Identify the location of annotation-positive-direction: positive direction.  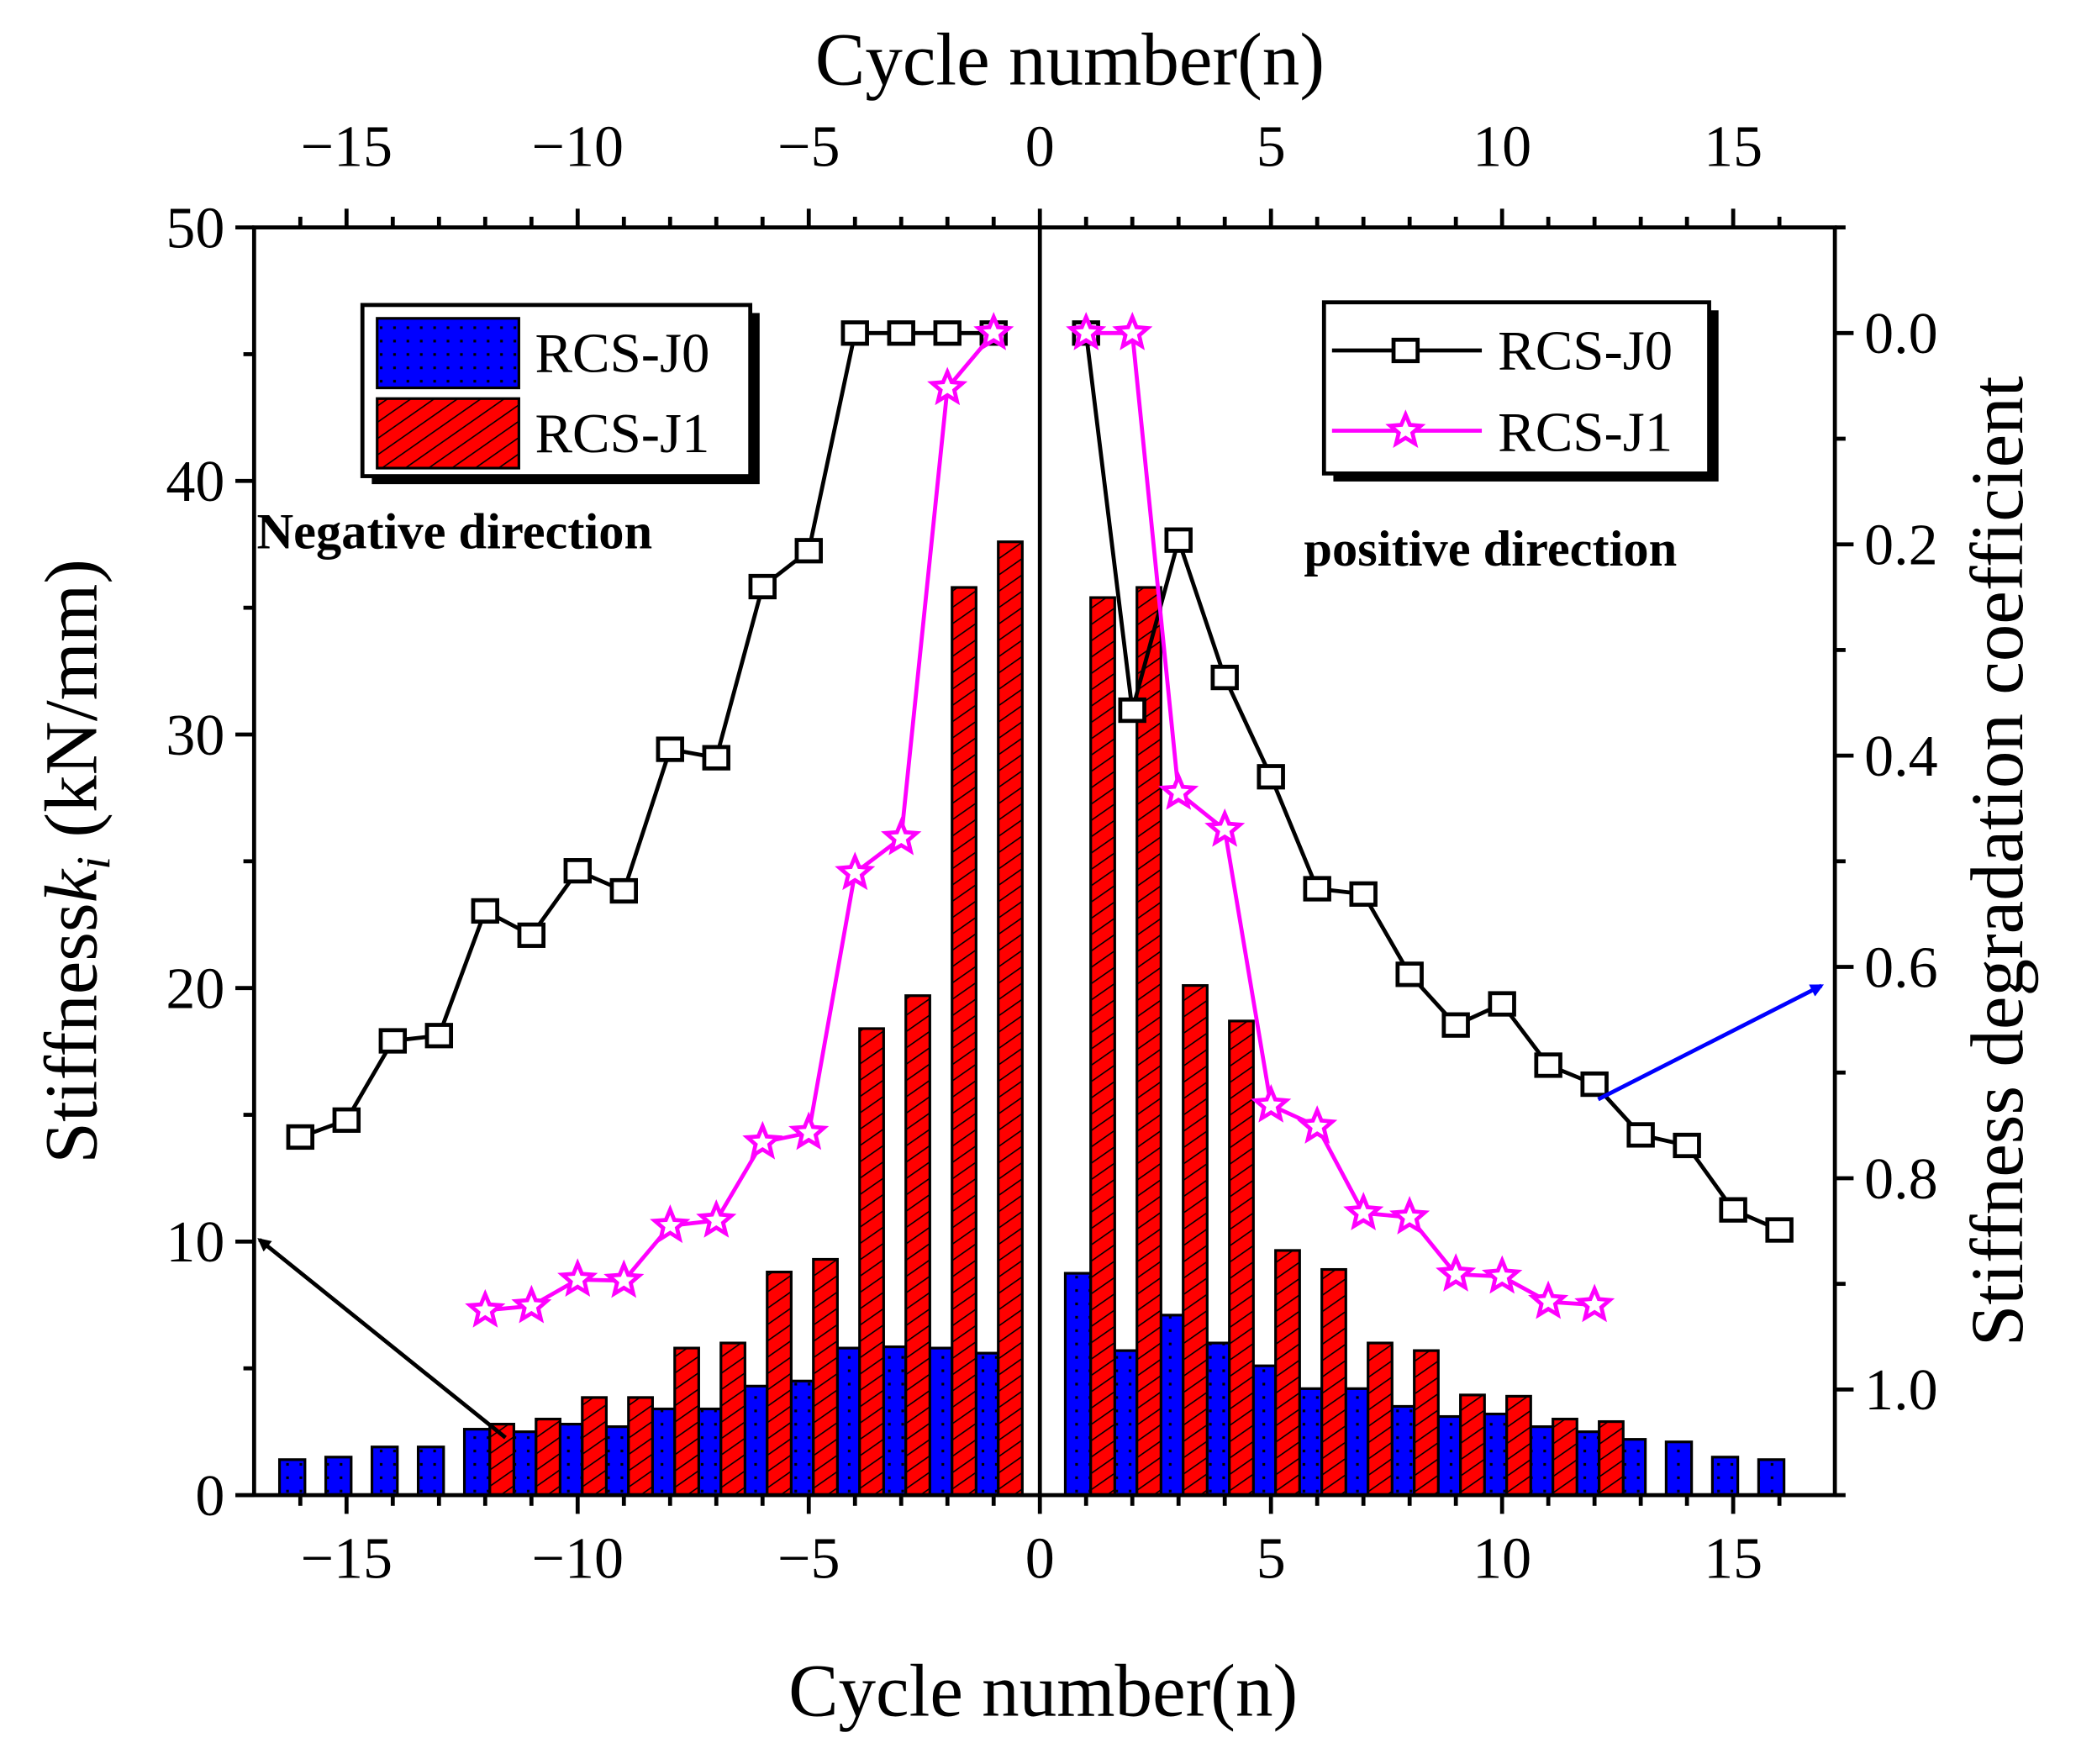
(1490, 549).